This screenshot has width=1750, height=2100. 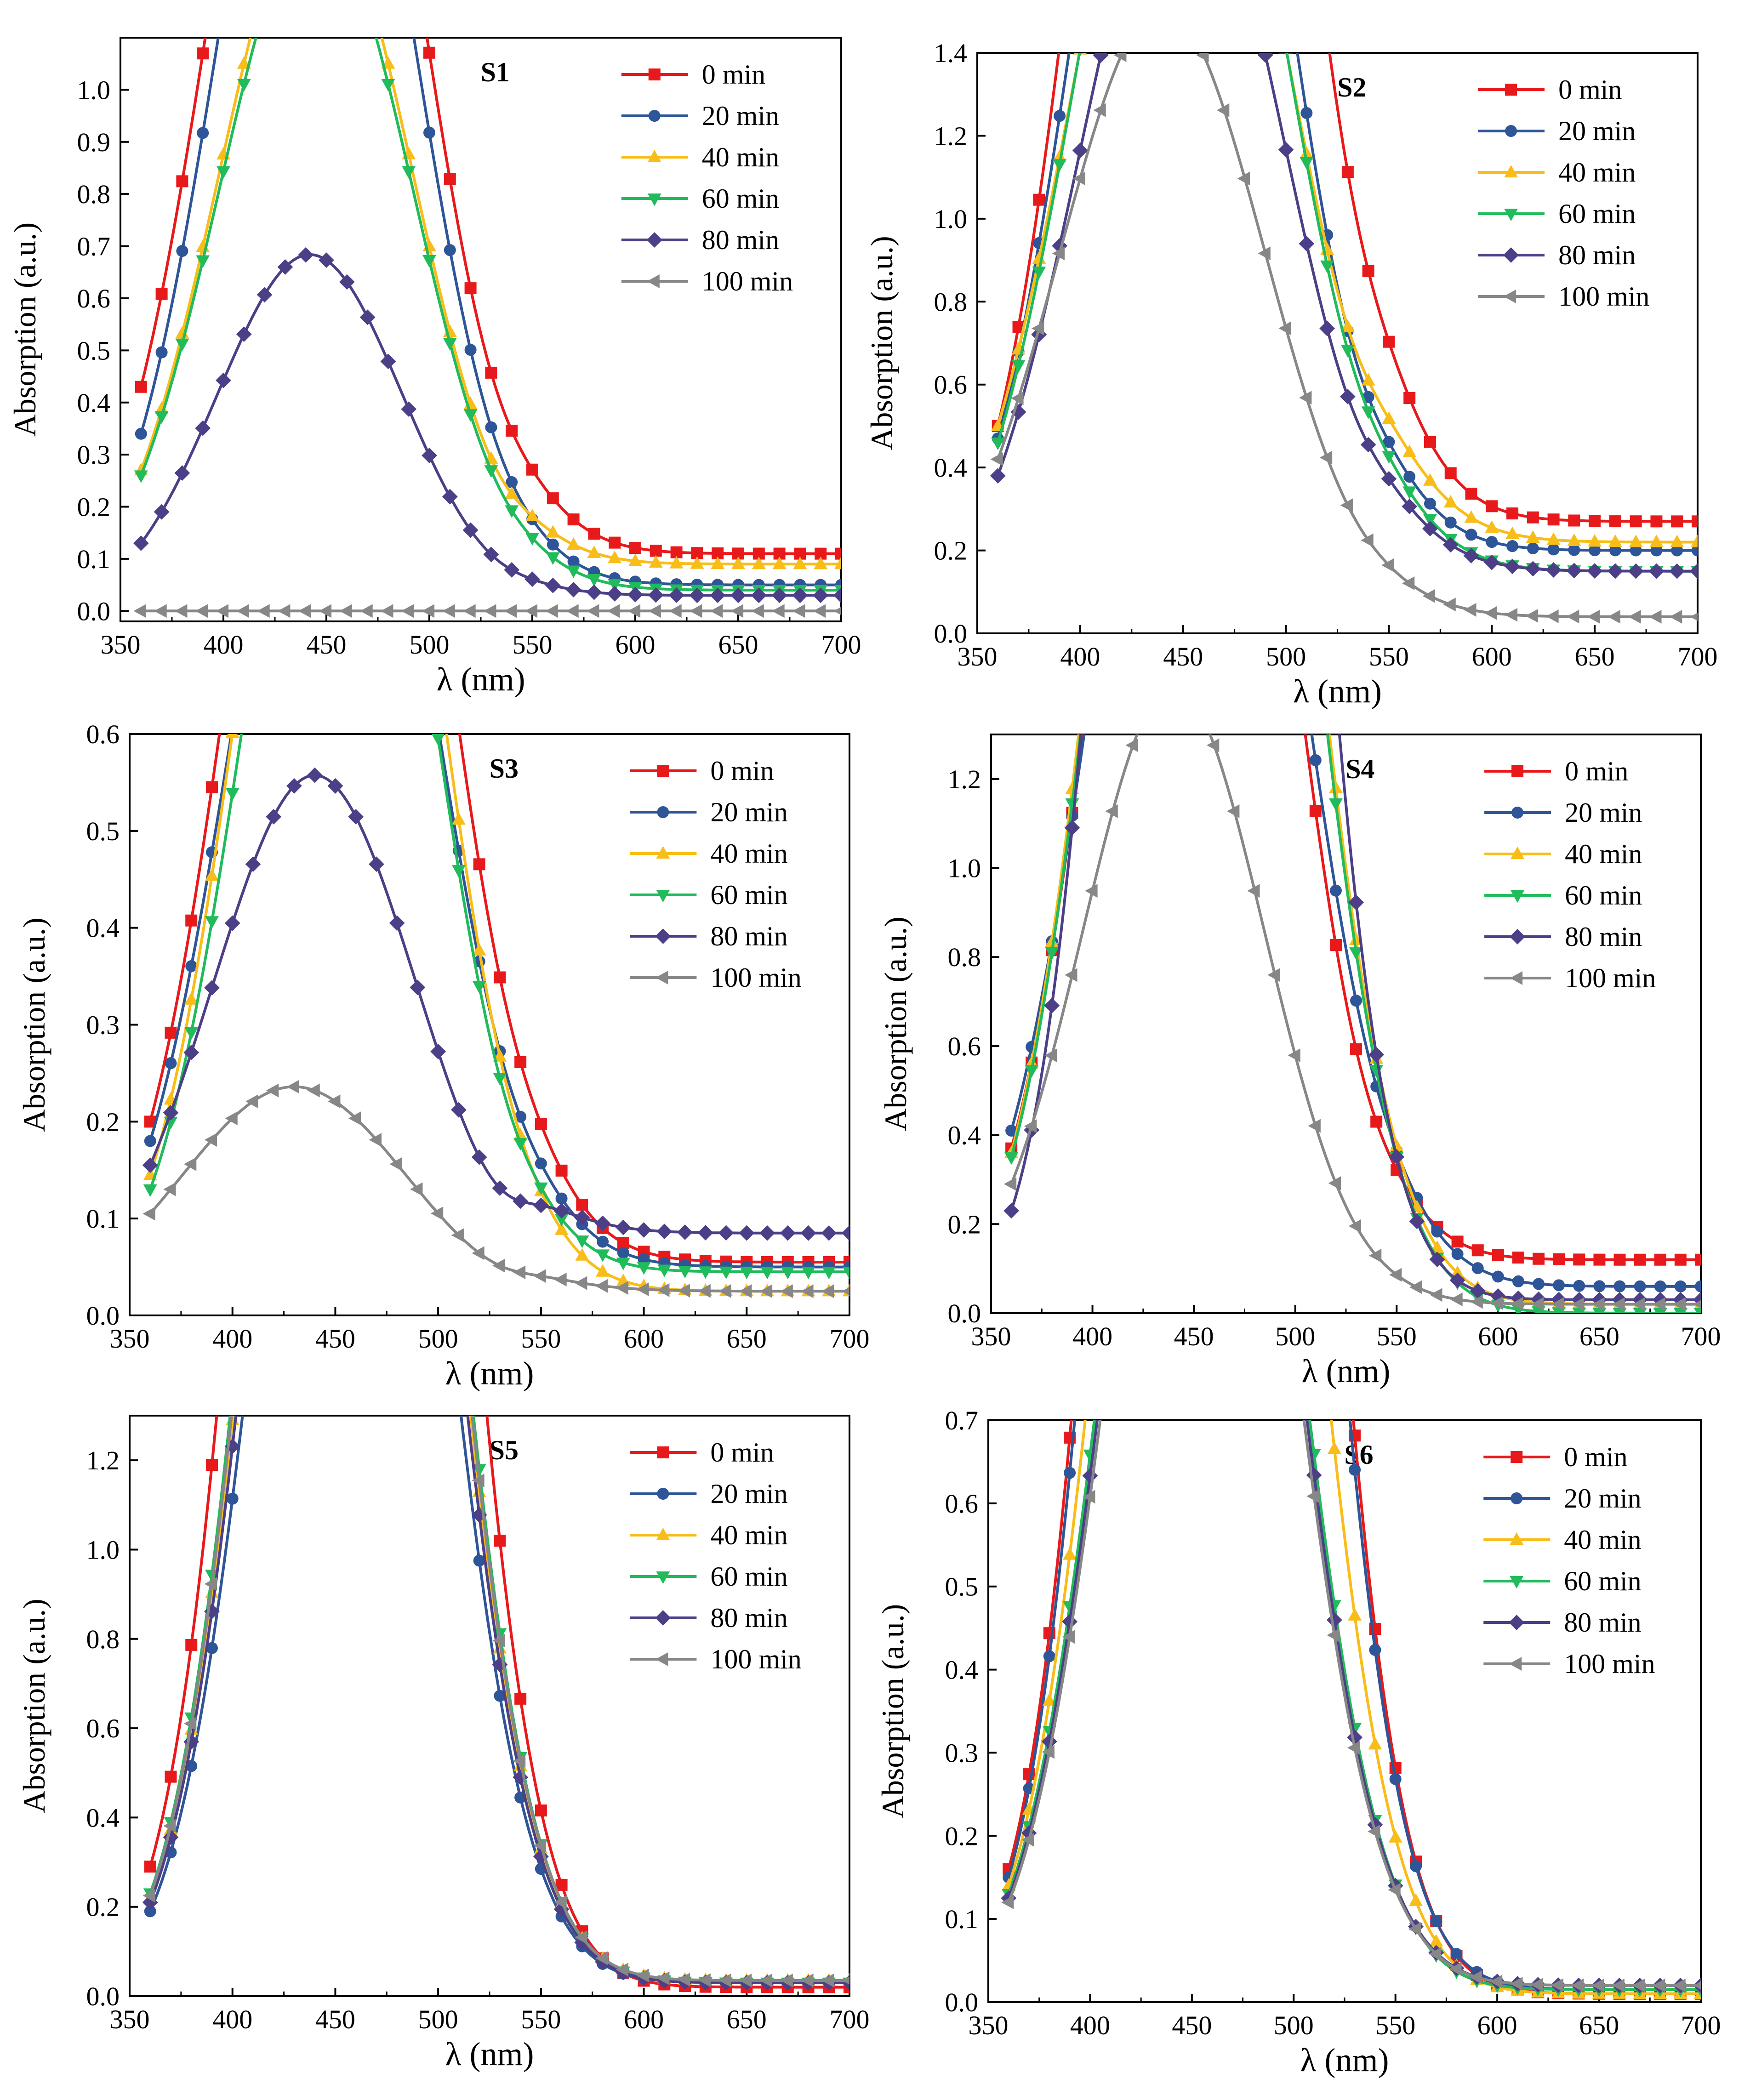 I want to click on y-tick-label: 0.2, so click(x=103, y=1122).